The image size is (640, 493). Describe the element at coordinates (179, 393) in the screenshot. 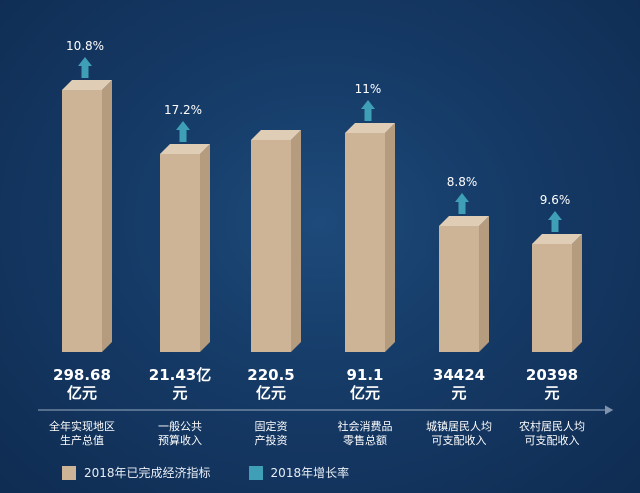

I see `value-label-line2-1: 元` at that location.